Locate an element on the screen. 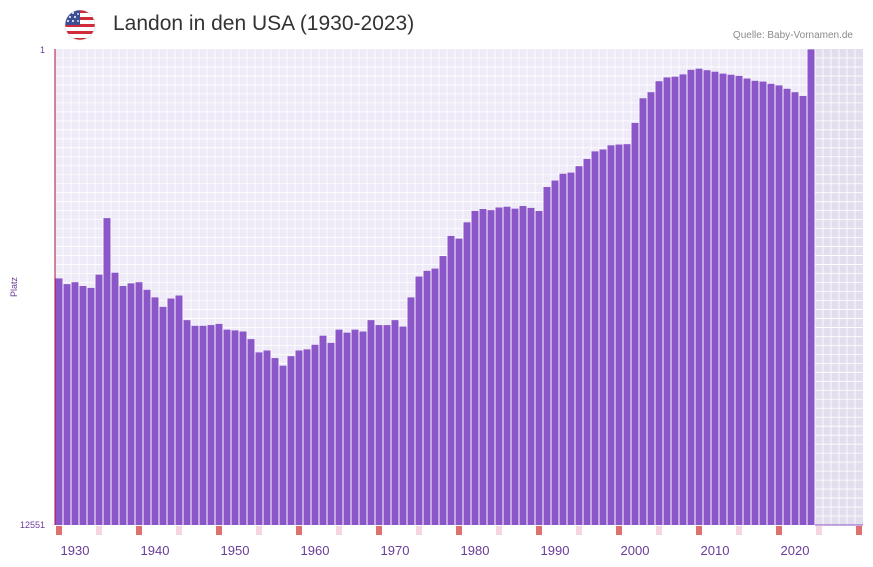 Image resolution: width=873 pixels, height=567 pixels. x-tick-label: 1960 is located at coordinates (315, 550).